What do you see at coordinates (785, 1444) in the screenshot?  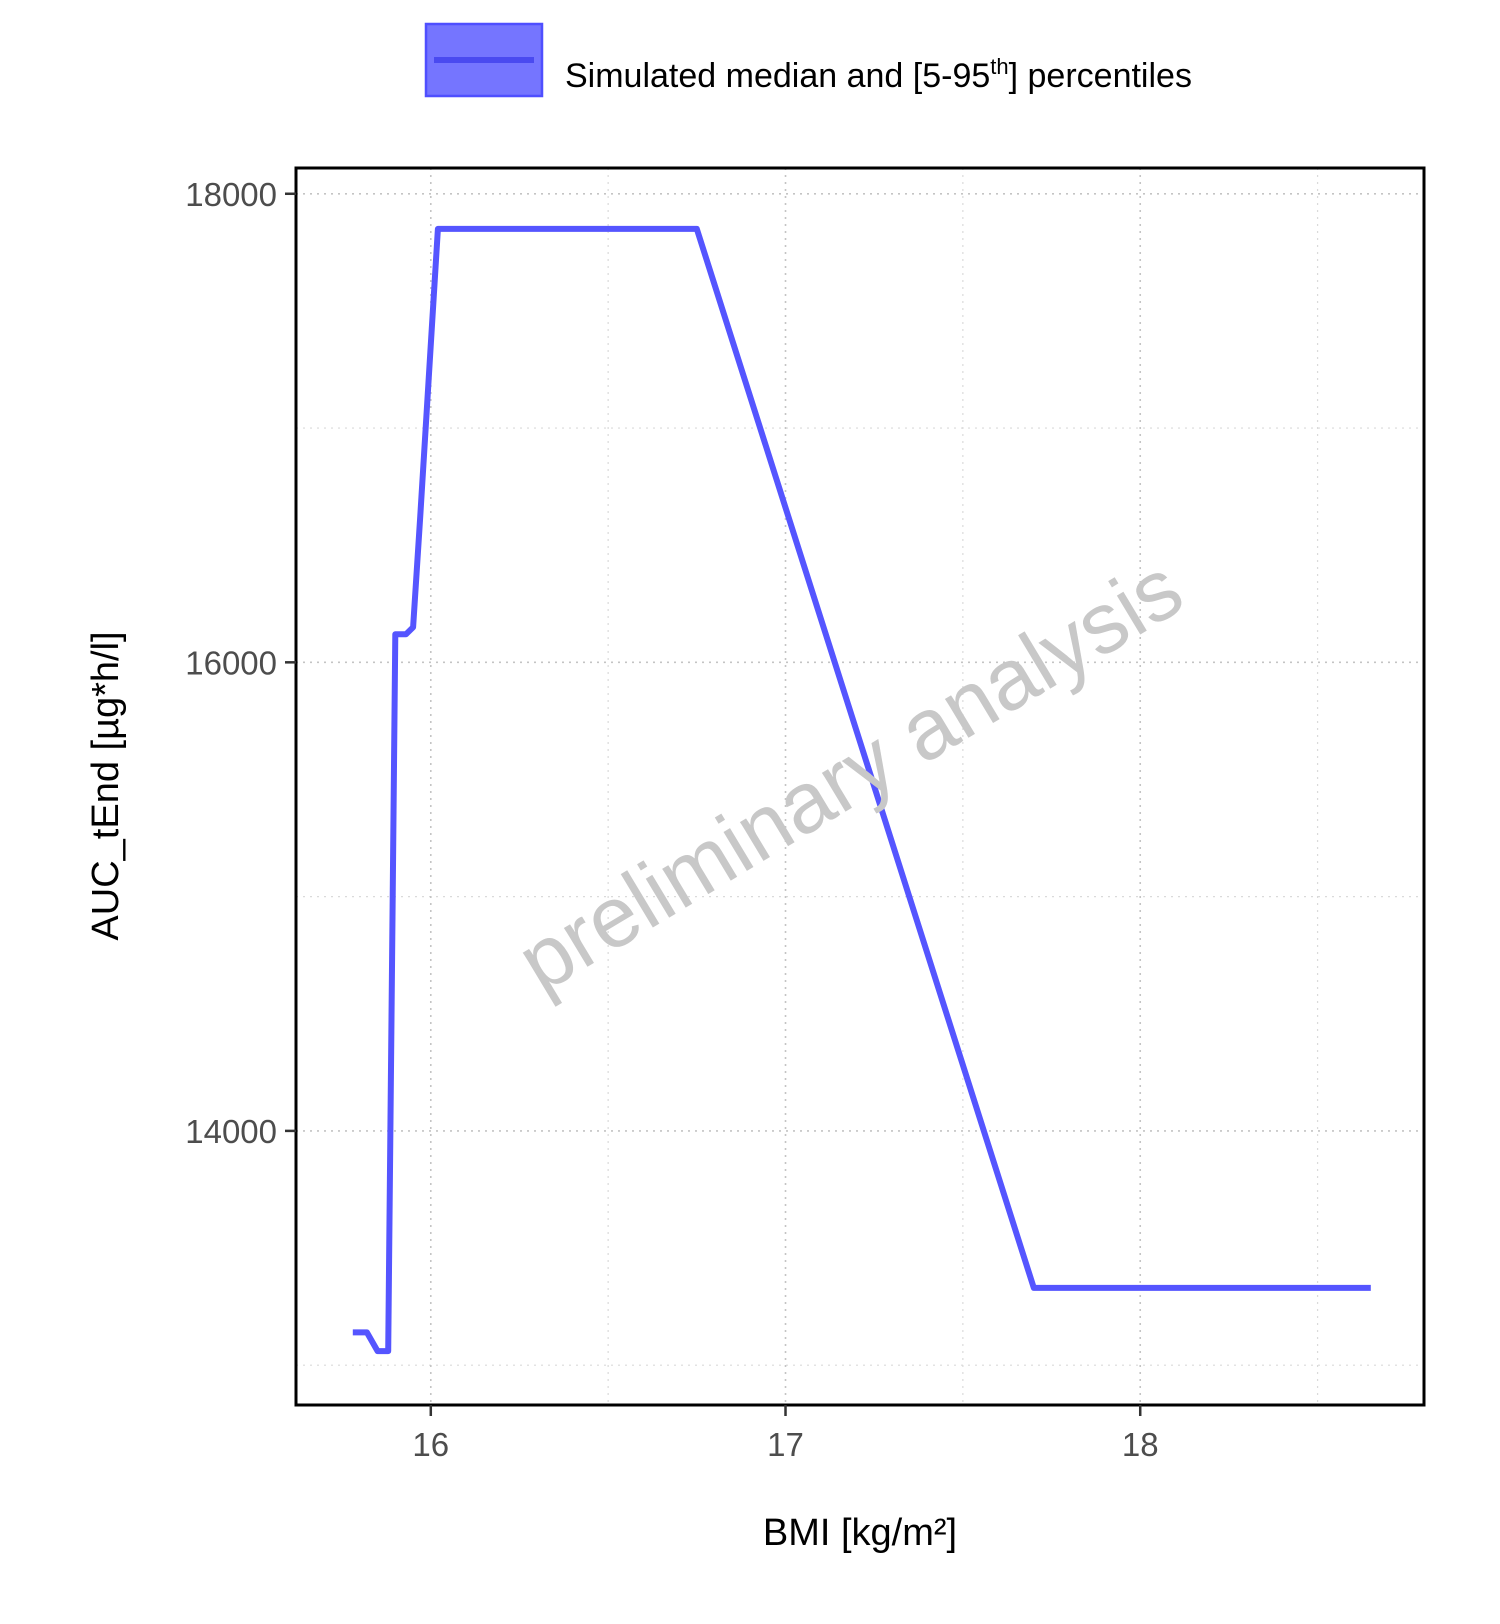 I see `x-tick-label: 17` at bounding box center [785, 1444].